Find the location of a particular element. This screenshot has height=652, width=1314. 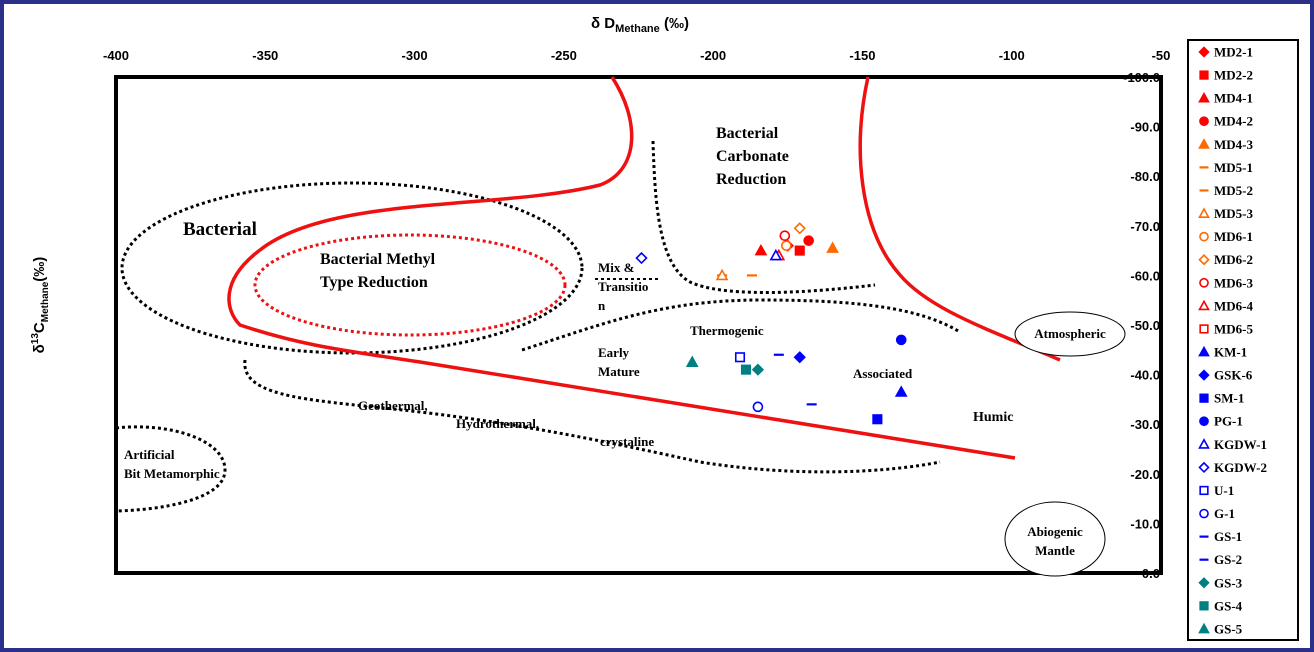

artificial-field-boundary is located at coordinates (171, 469).